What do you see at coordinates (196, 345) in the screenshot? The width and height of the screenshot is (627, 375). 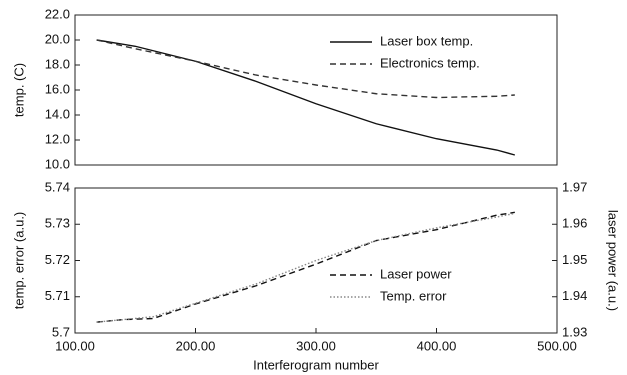 I see `x-tick-label: 200.00` at bounding box center [196, 345].